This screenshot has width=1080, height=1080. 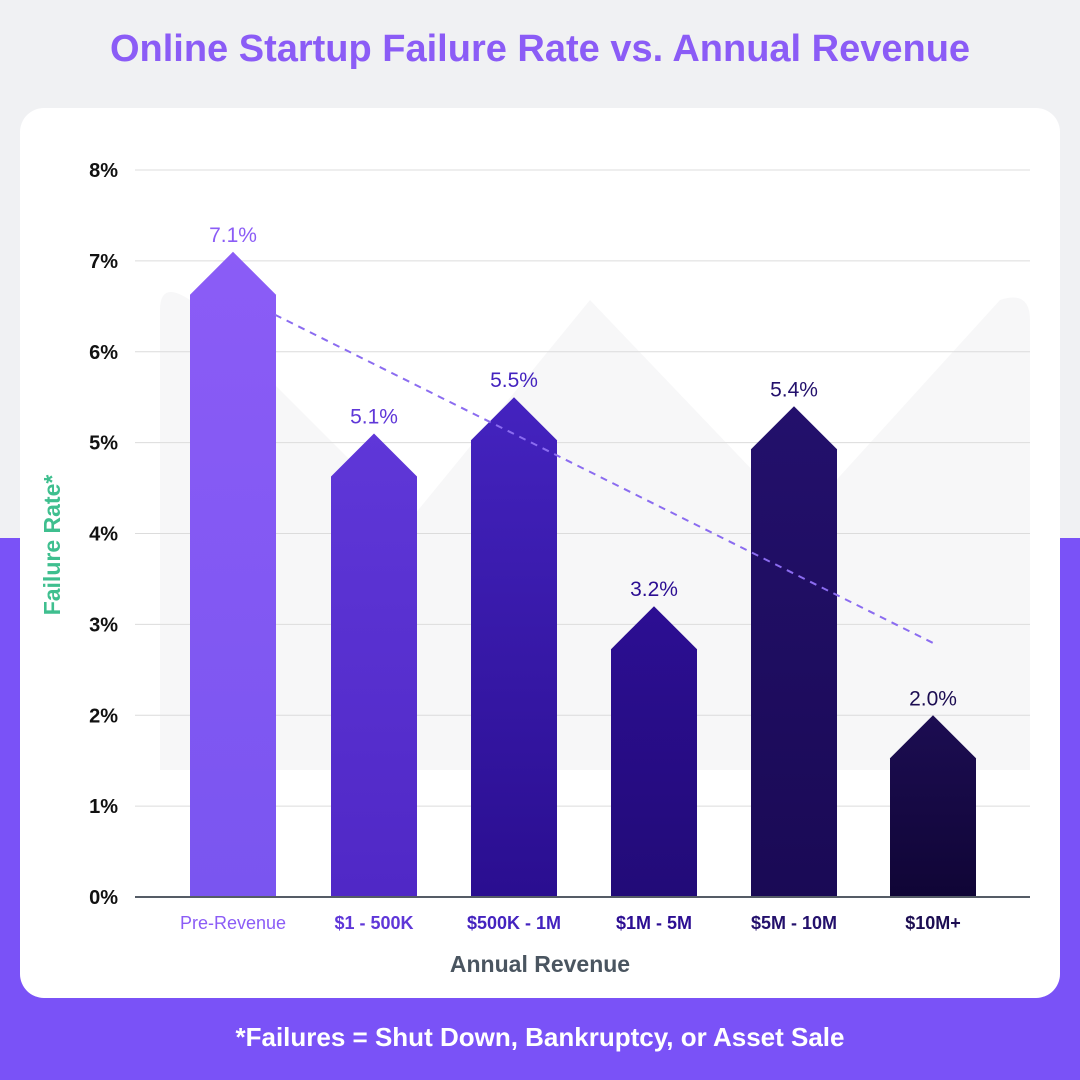 I want to click on data-label: 2.0%, so click(x=933, y=698).